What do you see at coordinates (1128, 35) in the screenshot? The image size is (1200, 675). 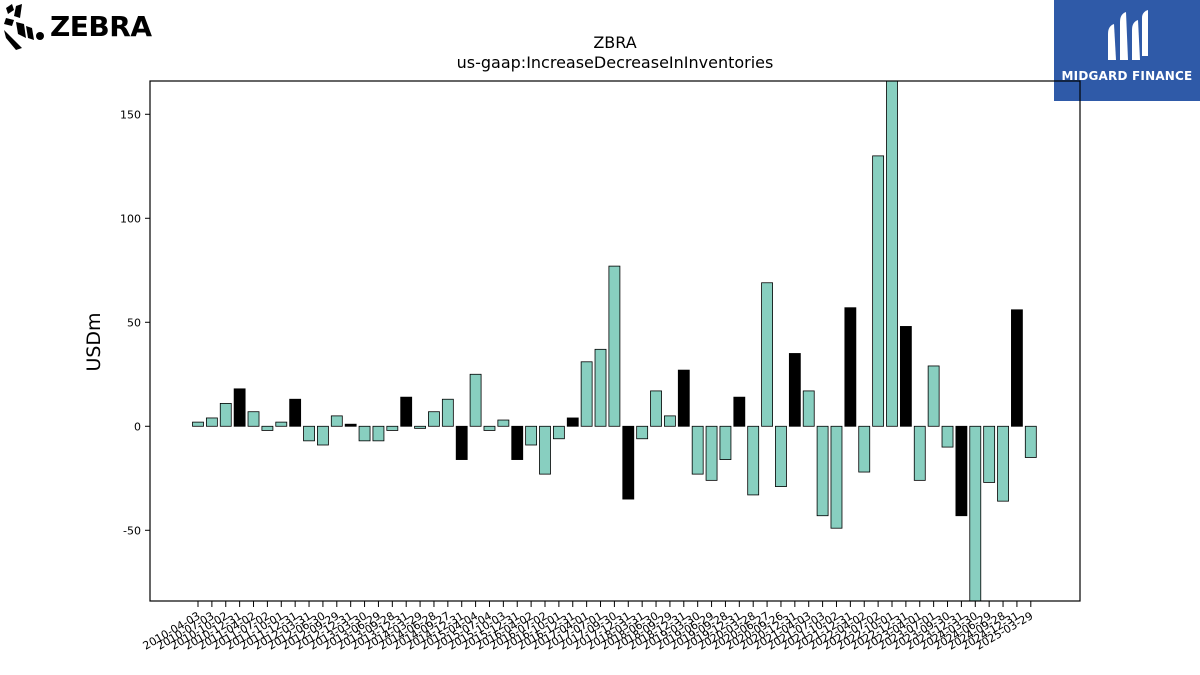 I see `midgard-emblem-icon` at bounding box center [1128, 35].